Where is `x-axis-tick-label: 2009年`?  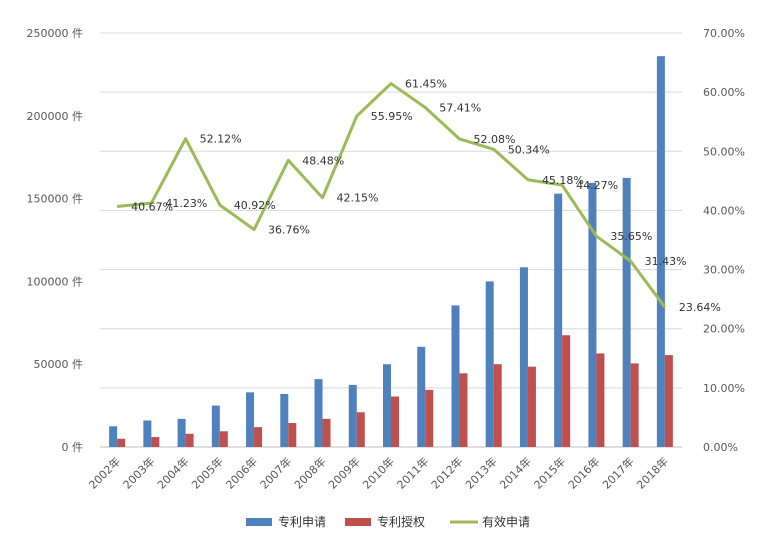
x-axis-tick-label: 2009年 is located at coordinates (343, 472).